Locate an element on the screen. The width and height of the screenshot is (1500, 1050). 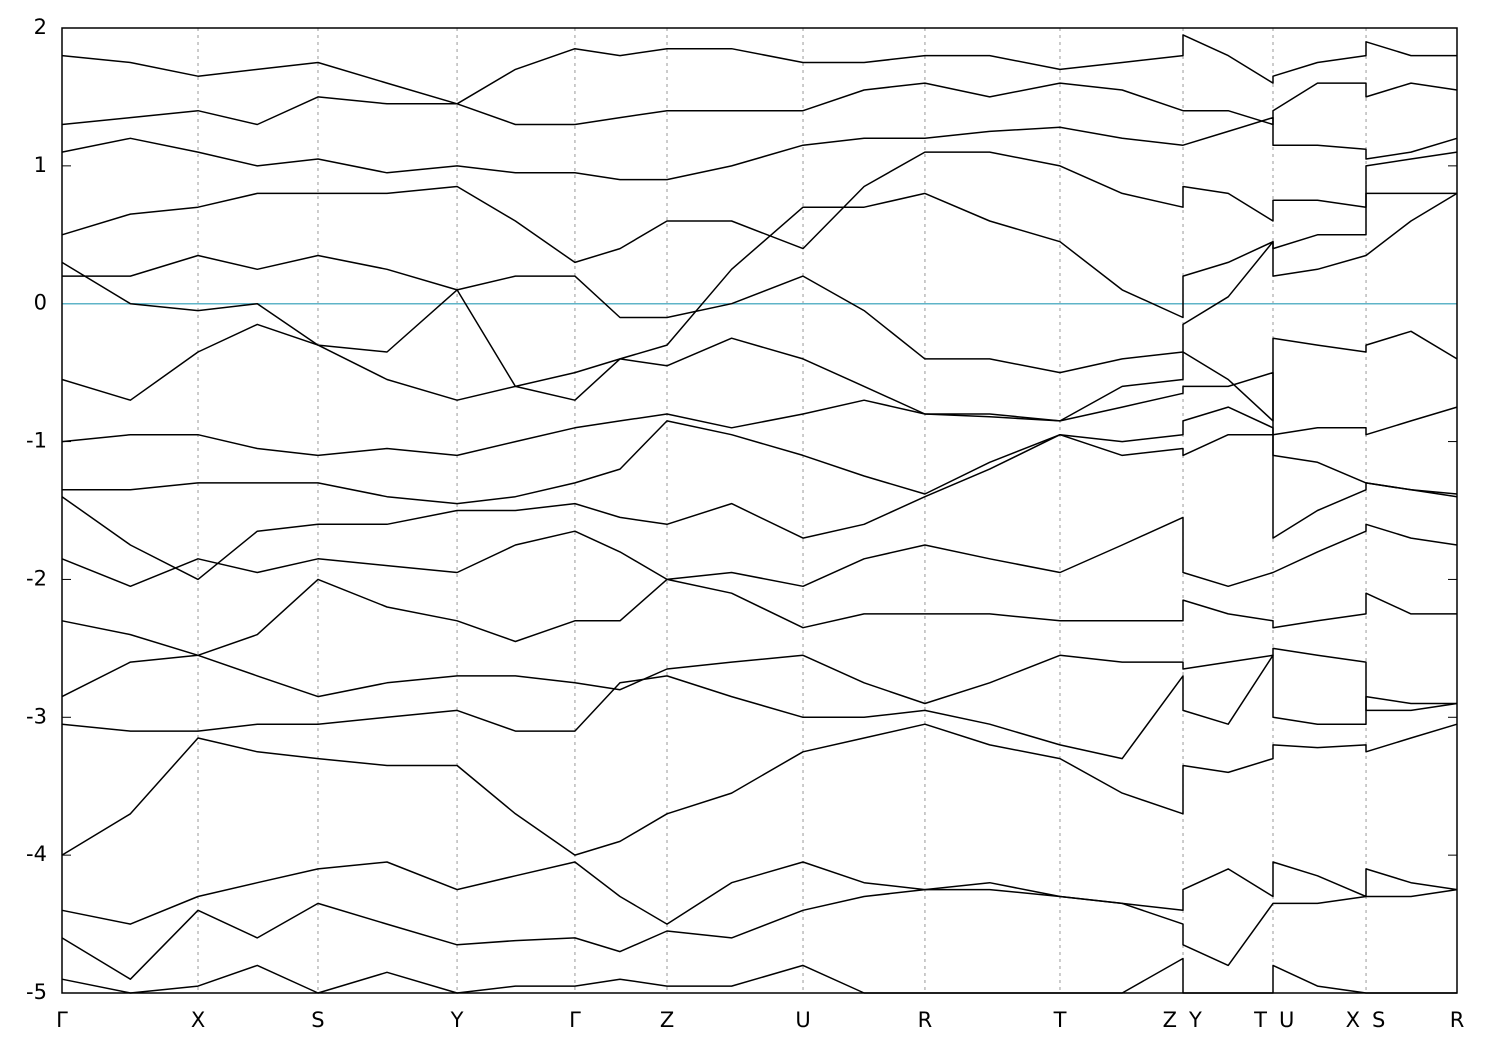
y-tick-label: 0 is located at coordinates (40, 303).